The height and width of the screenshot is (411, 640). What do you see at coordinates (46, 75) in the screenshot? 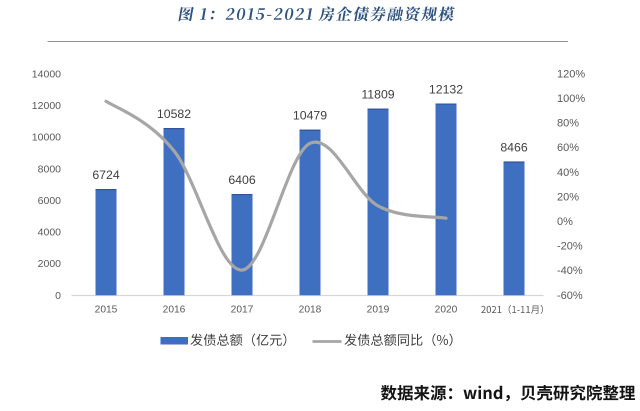
I see `svg-text: 14000` at bounding box center [46, 75].